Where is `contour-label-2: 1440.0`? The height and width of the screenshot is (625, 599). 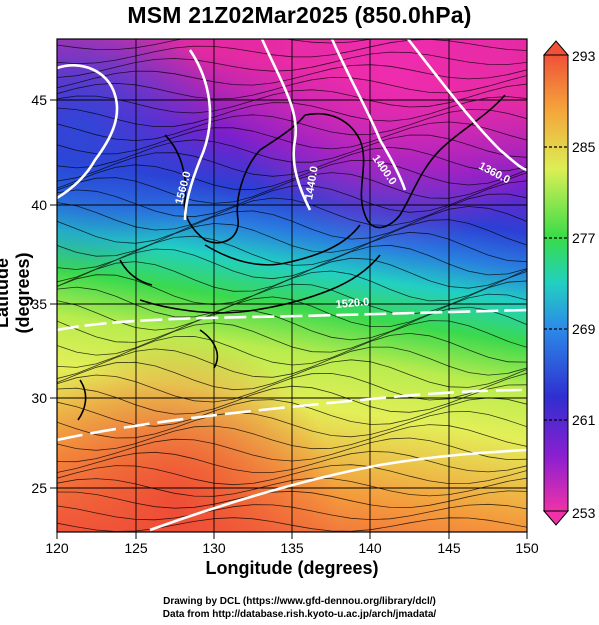 contour-label-2: 1440.0 is located at coordinates (312, 182).